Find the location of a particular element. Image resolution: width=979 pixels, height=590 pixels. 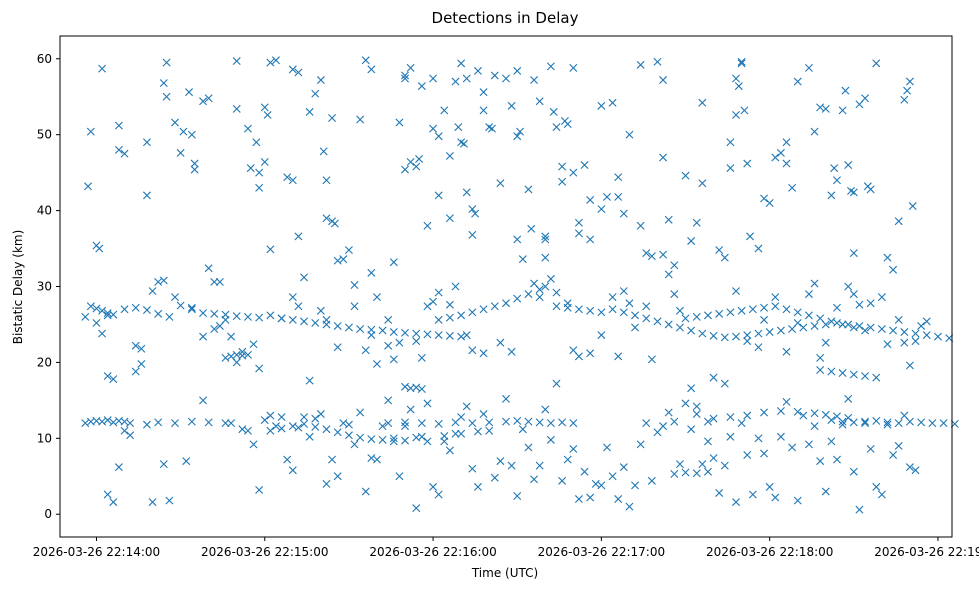

x-tick-label: 2026-03-26 22:17:00 is located at coordinates (601, 552).